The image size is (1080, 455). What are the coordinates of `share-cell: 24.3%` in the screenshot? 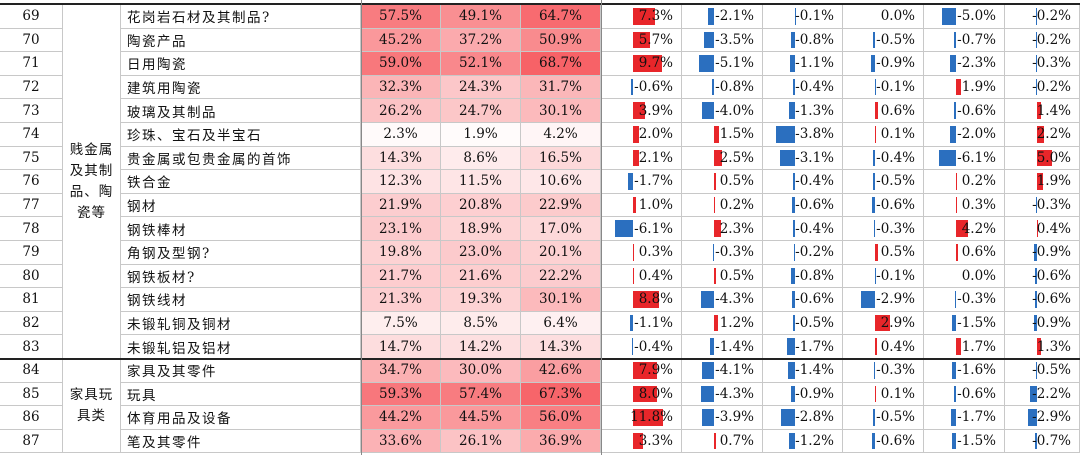 It's located at (481, 87).